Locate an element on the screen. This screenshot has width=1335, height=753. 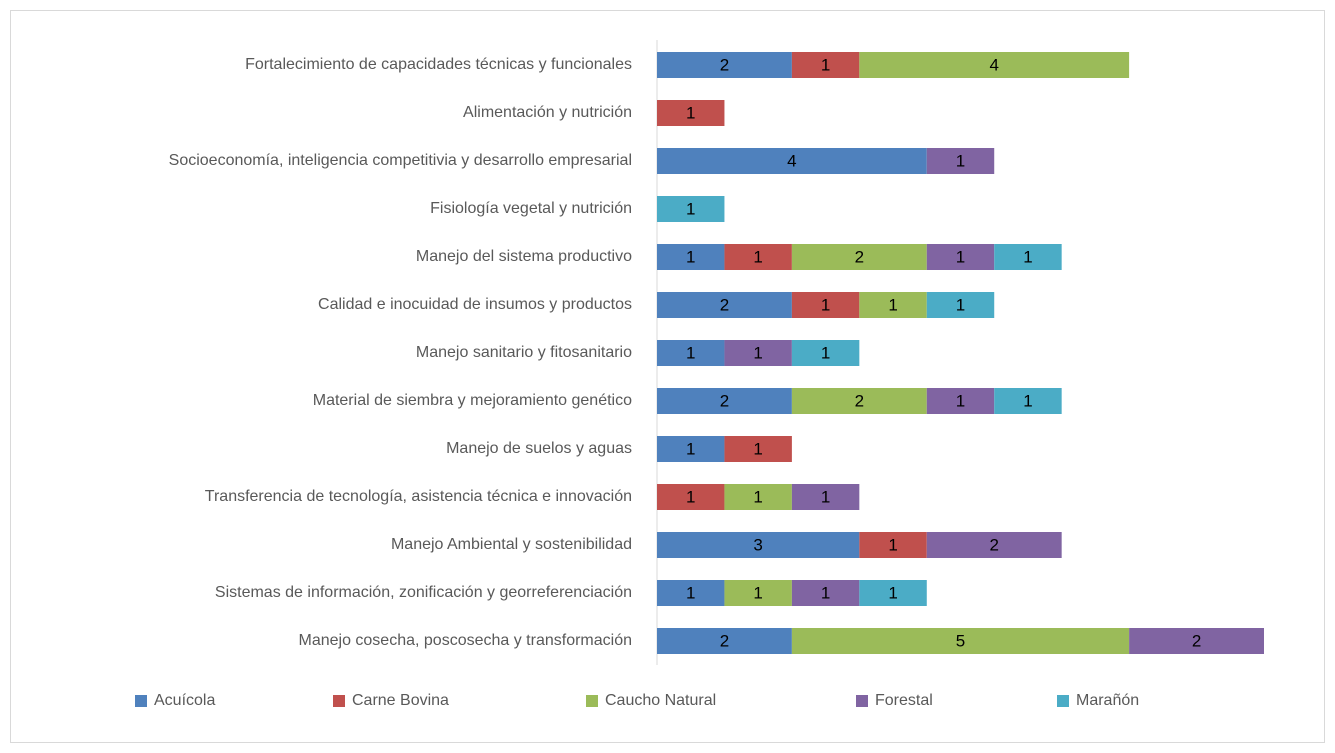
y-tick-label: Manejo de suelos y aguas is located at coordinates (539, 448).